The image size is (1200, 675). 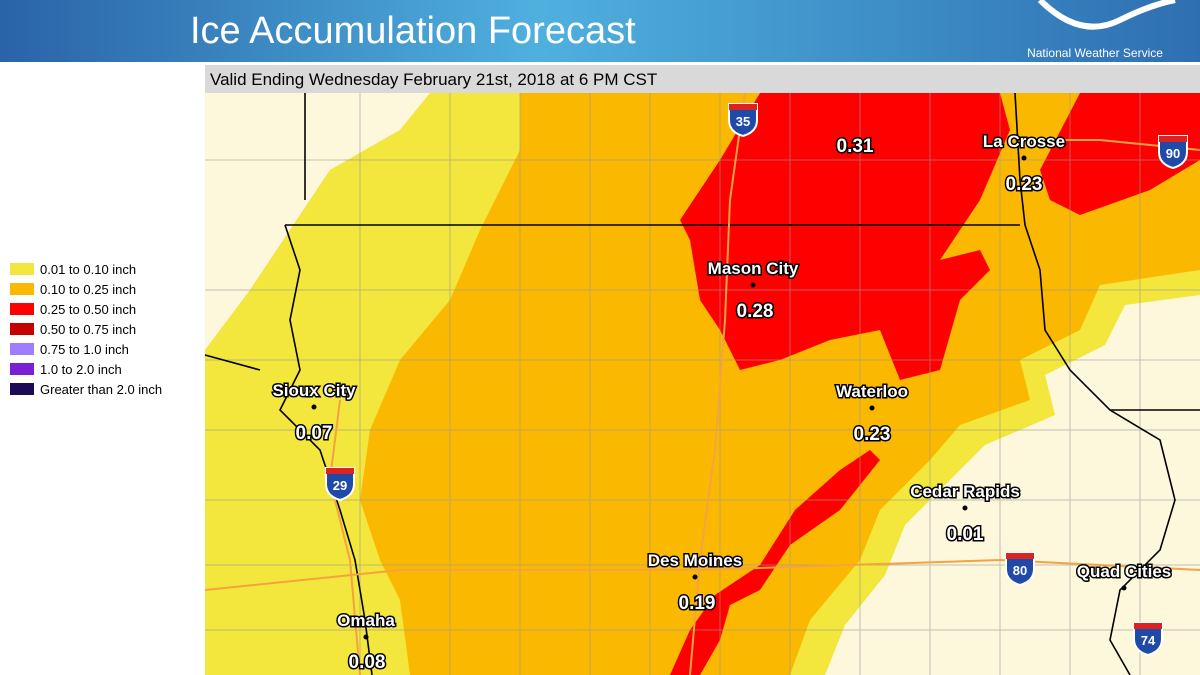 What do you see at coordinates (317, 221) in the screenshot?
I see `zone-none` at bounding box center [317, 221].